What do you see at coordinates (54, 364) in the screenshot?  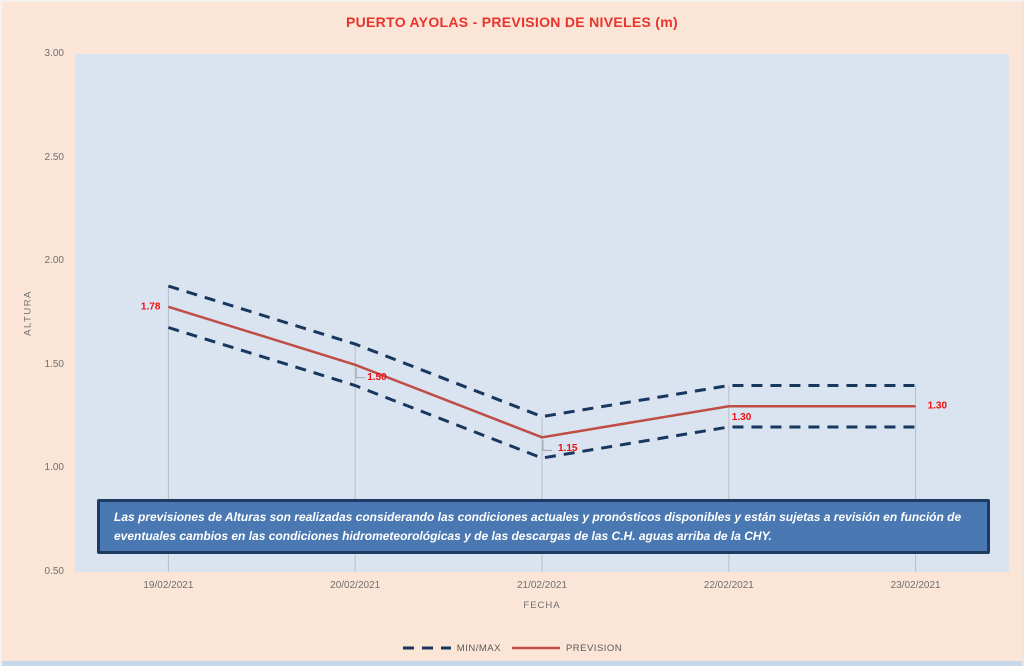 I see `y-axis-tick-label: 1.50` at bounding box center [54, 364].